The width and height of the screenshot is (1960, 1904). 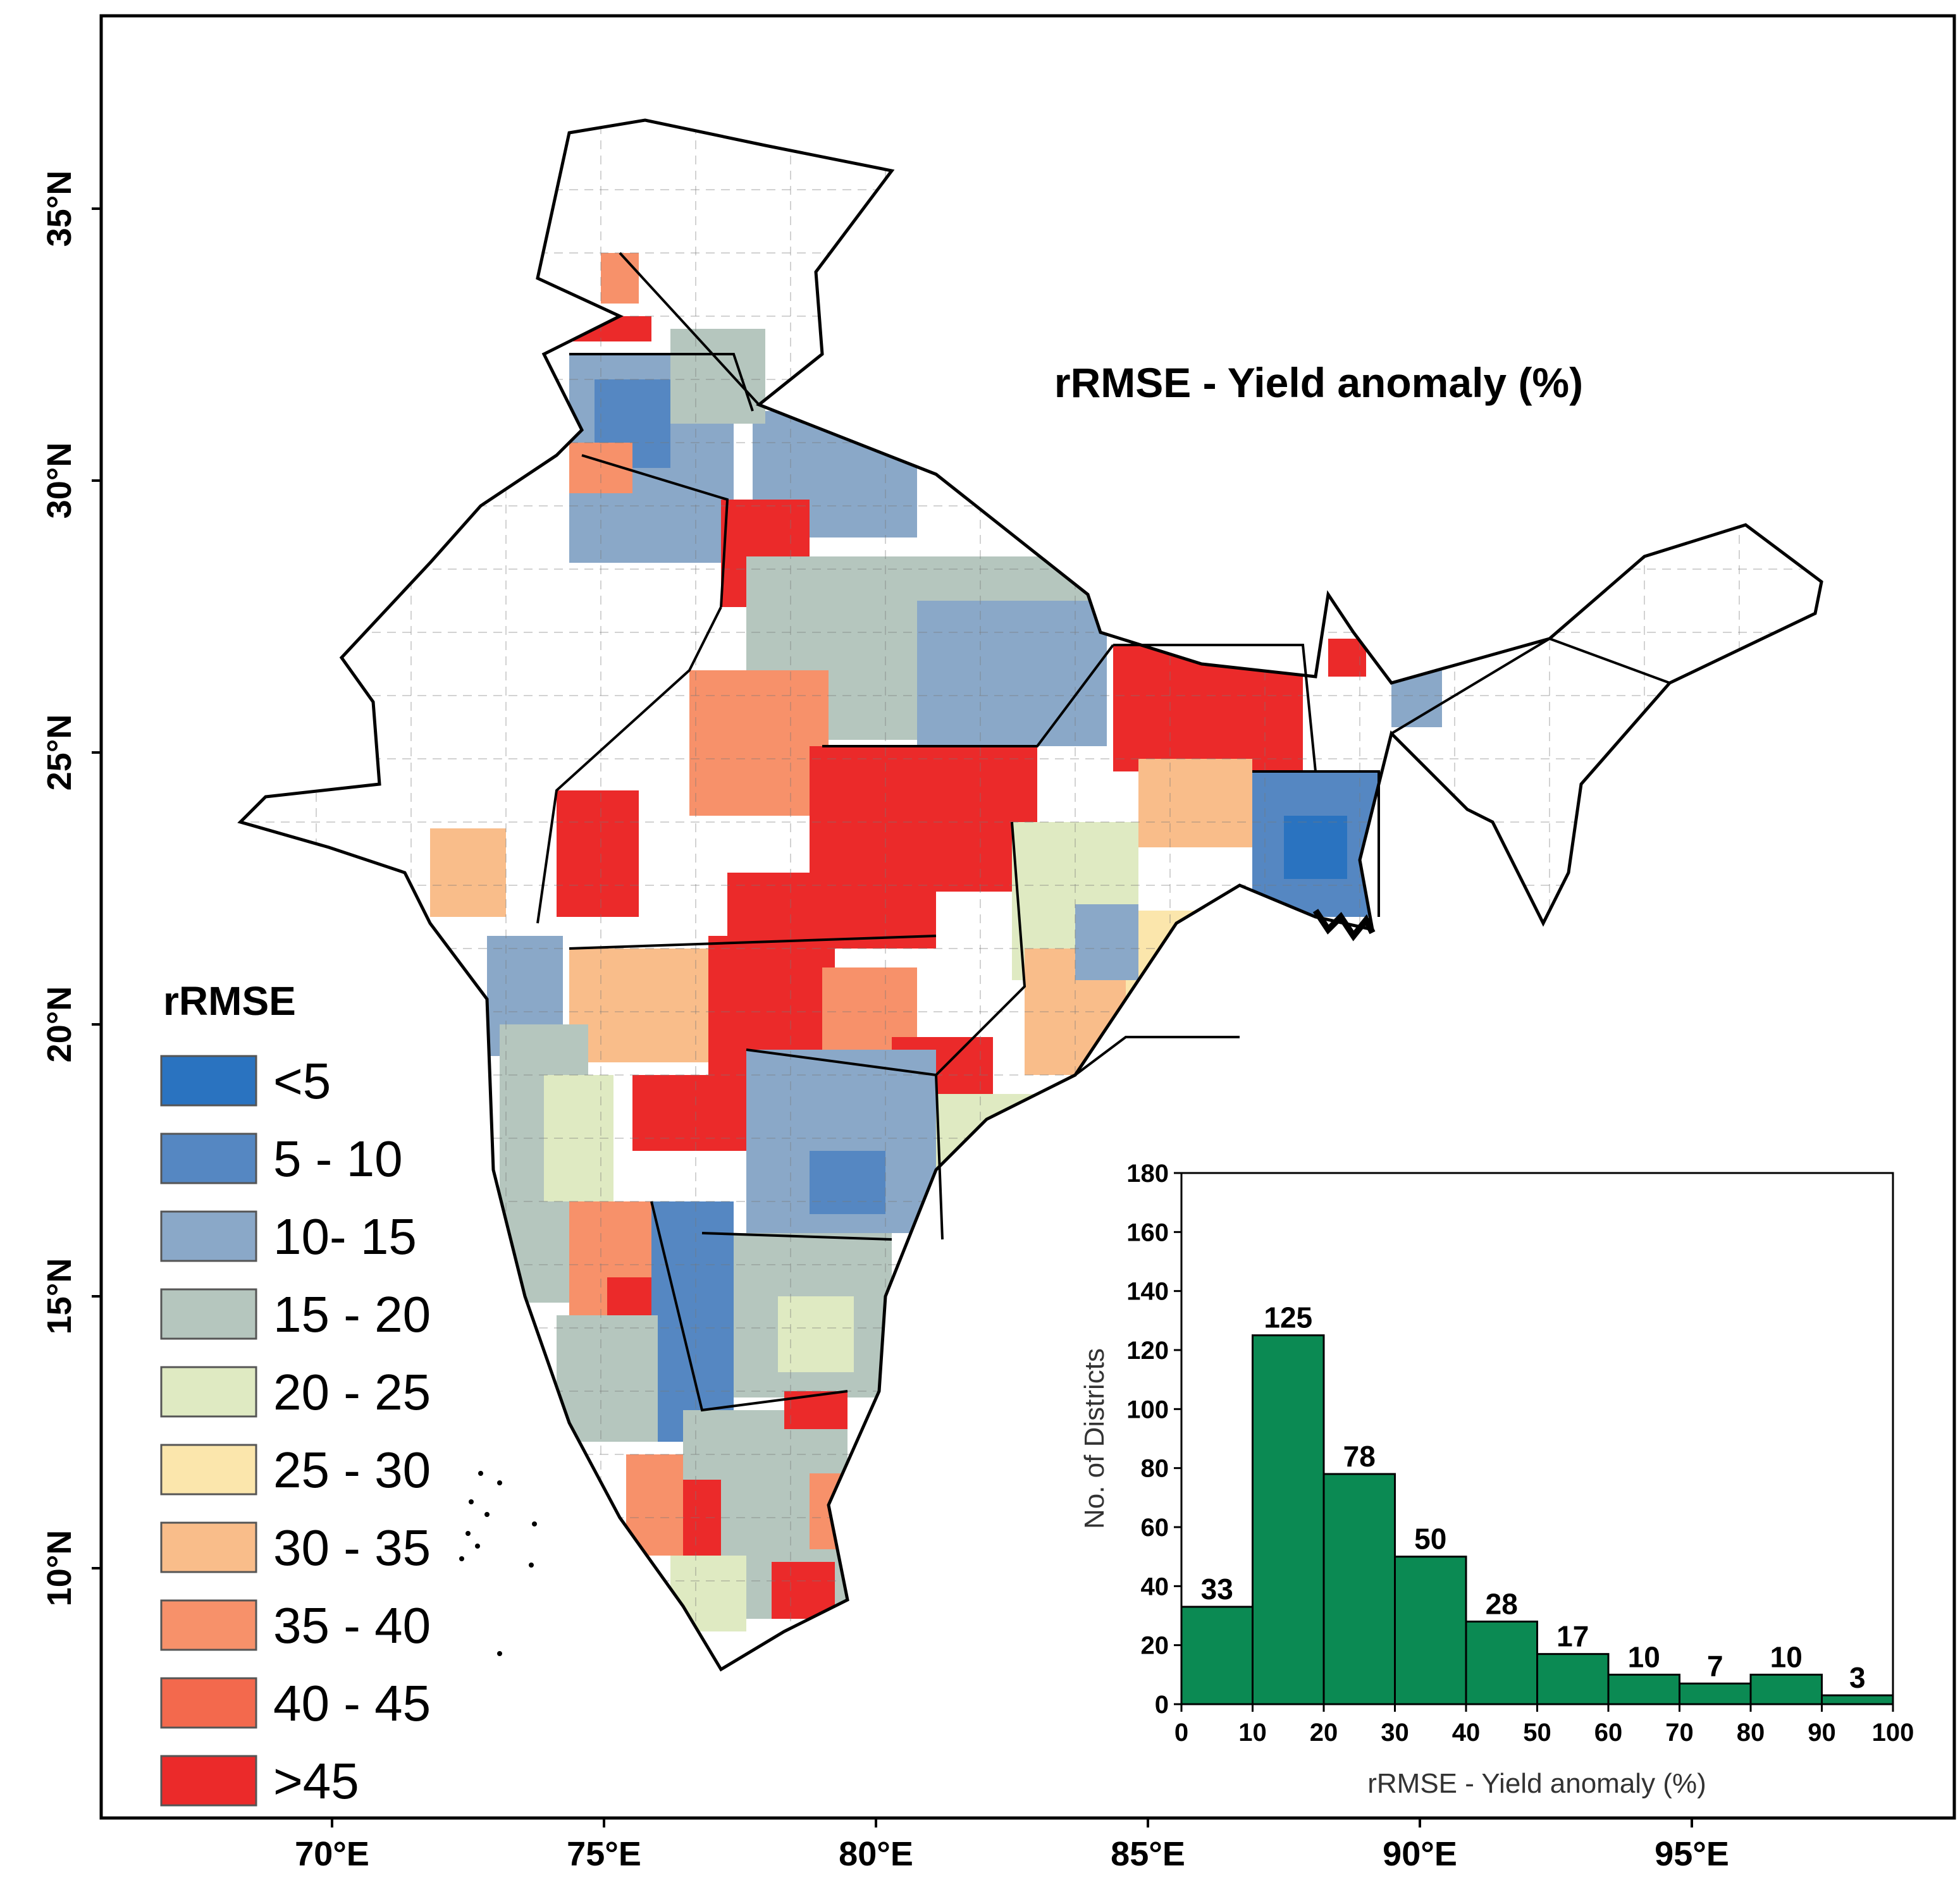 What do you see at coordinates (1107, 942) in the screenshot?
I see `region-odisha-north` at bounding box center [1107, 942].